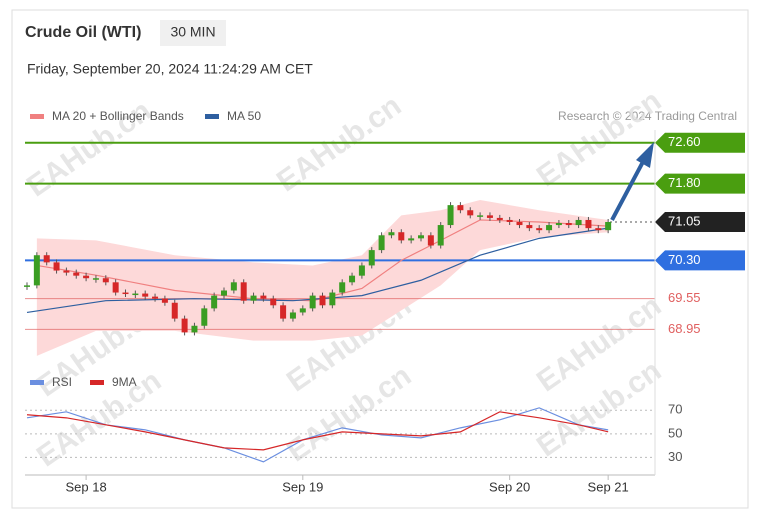 The width and height of the screenshot is (759, 519). Describe the element at coordinates (684, 182) in the screenshot. I see `level-label: 71.80` at that location.